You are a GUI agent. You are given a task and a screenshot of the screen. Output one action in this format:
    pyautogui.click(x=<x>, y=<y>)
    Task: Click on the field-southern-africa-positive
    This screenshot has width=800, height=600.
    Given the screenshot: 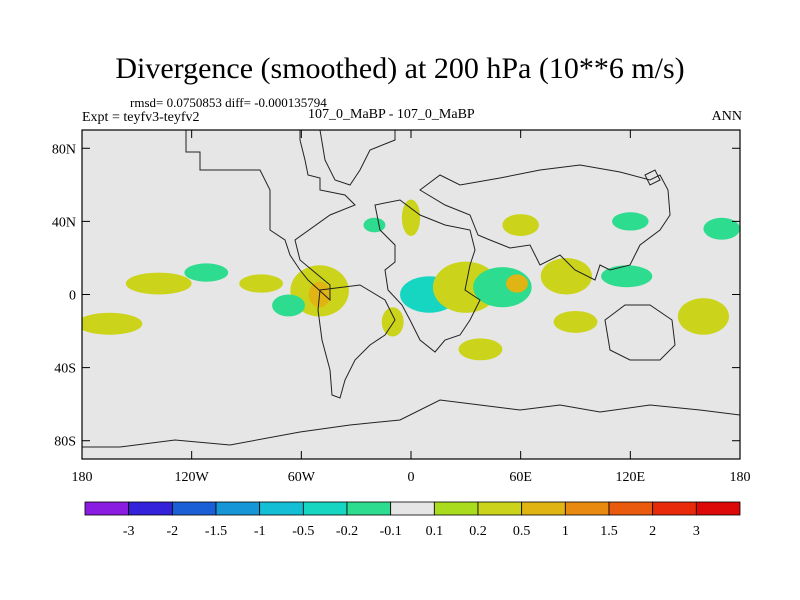 What is the action you would take?
    pyautogui.click(x=480, y=349)
    